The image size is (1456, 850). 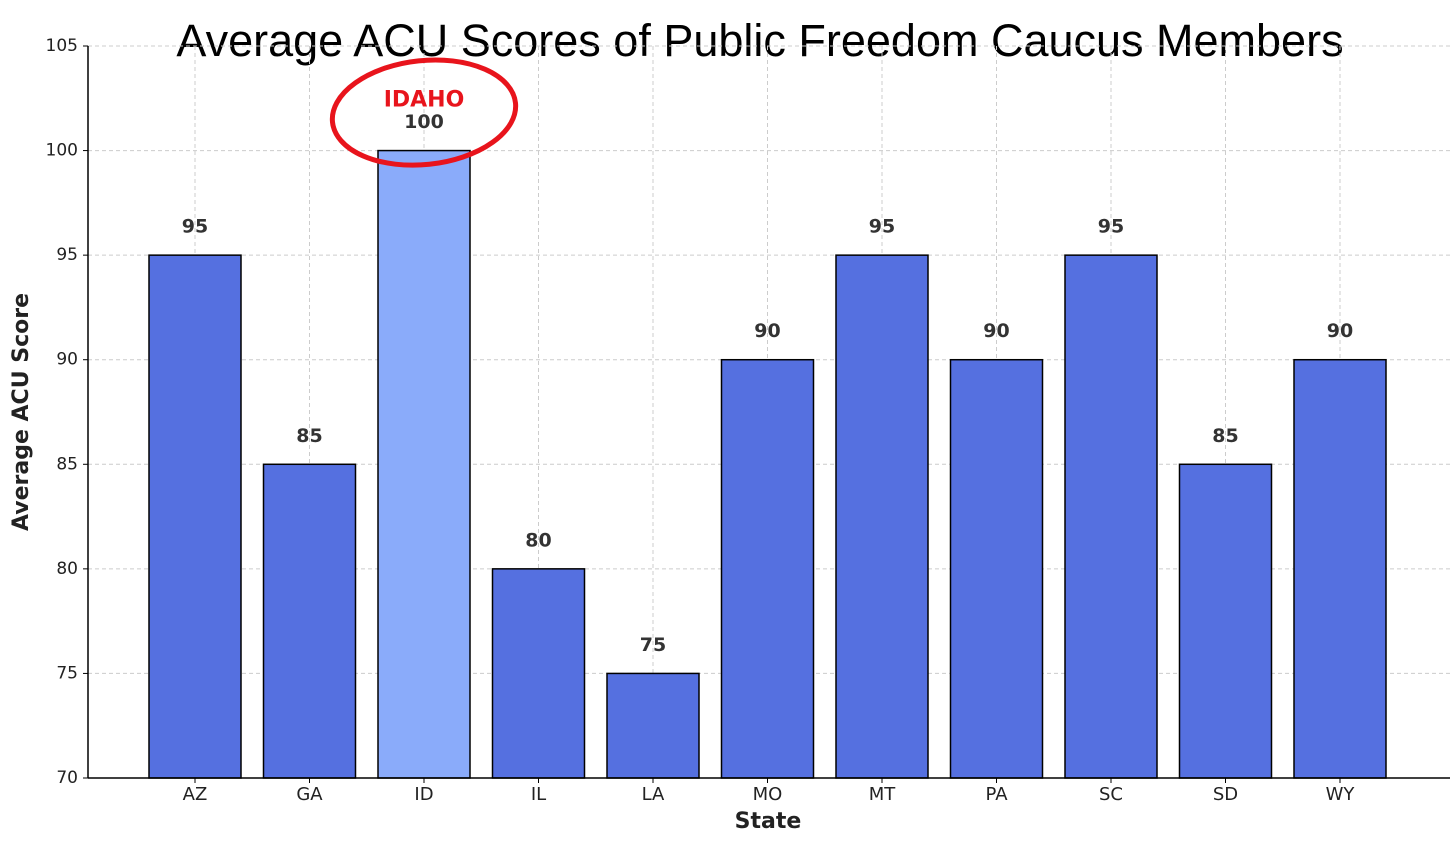 I want to click on y-tick-label: 75, so click(x=67, y=673).